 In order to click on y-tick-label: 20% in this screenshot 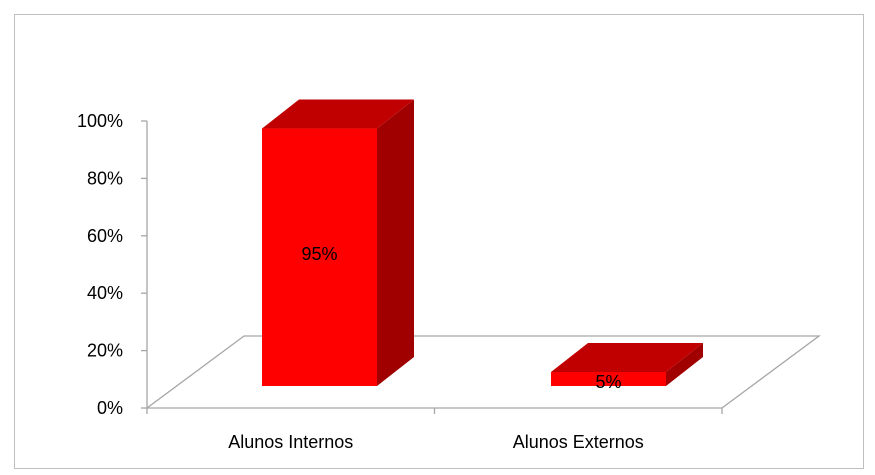, I will do `click(105, 351)`.